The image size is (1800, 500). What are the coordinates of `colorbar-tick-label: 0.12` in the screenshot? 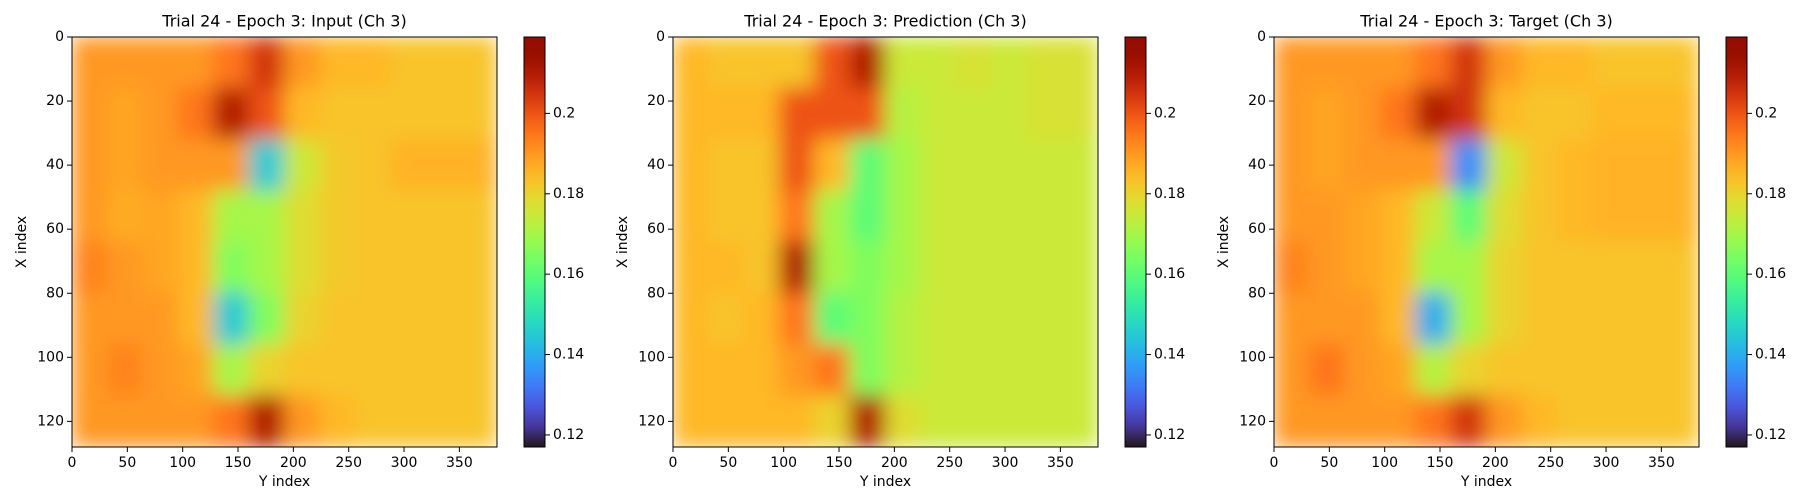 It's located at (1169, 435).